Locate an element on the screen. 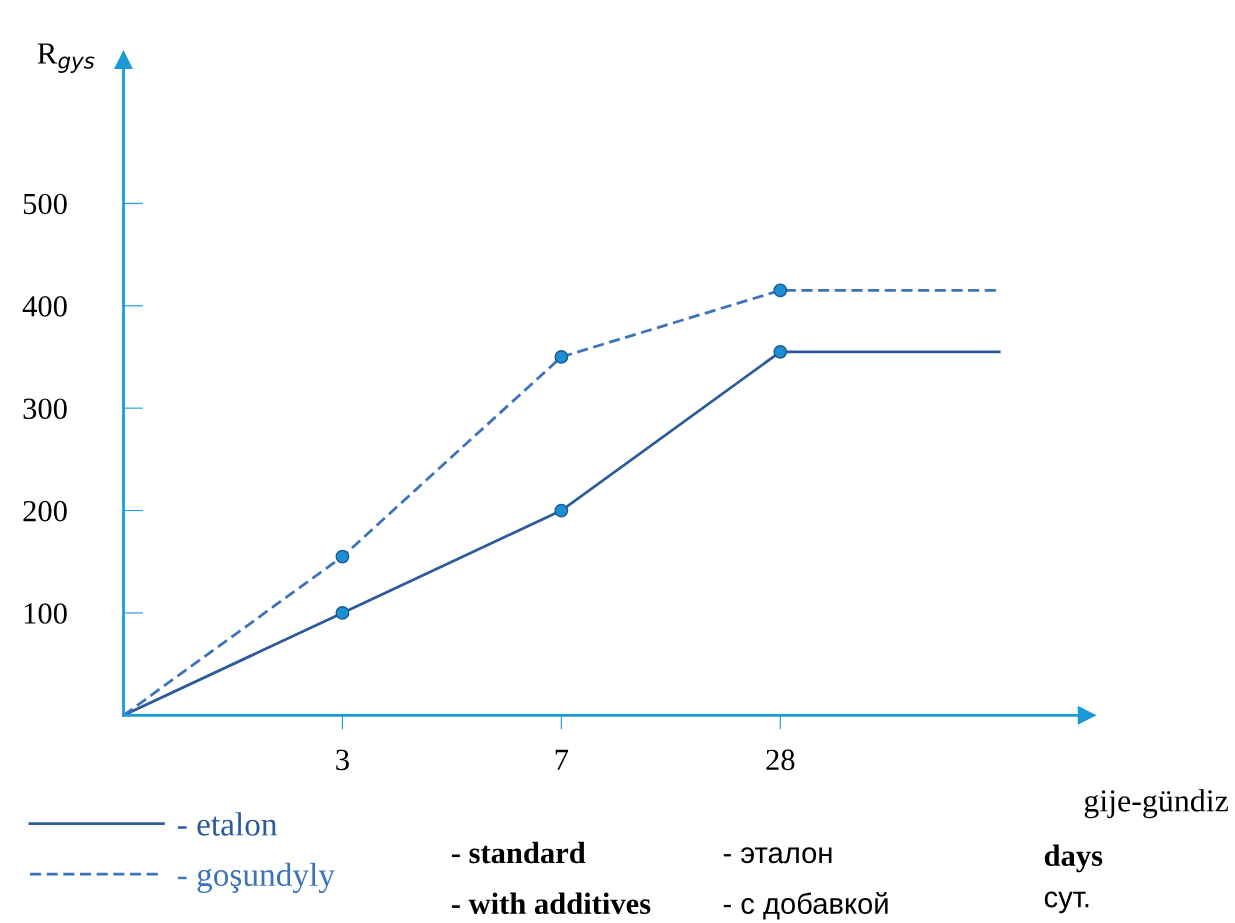 This screenshot has height=923, width=1235. x-tick-label: 7 is located at coordinates (562, 759).